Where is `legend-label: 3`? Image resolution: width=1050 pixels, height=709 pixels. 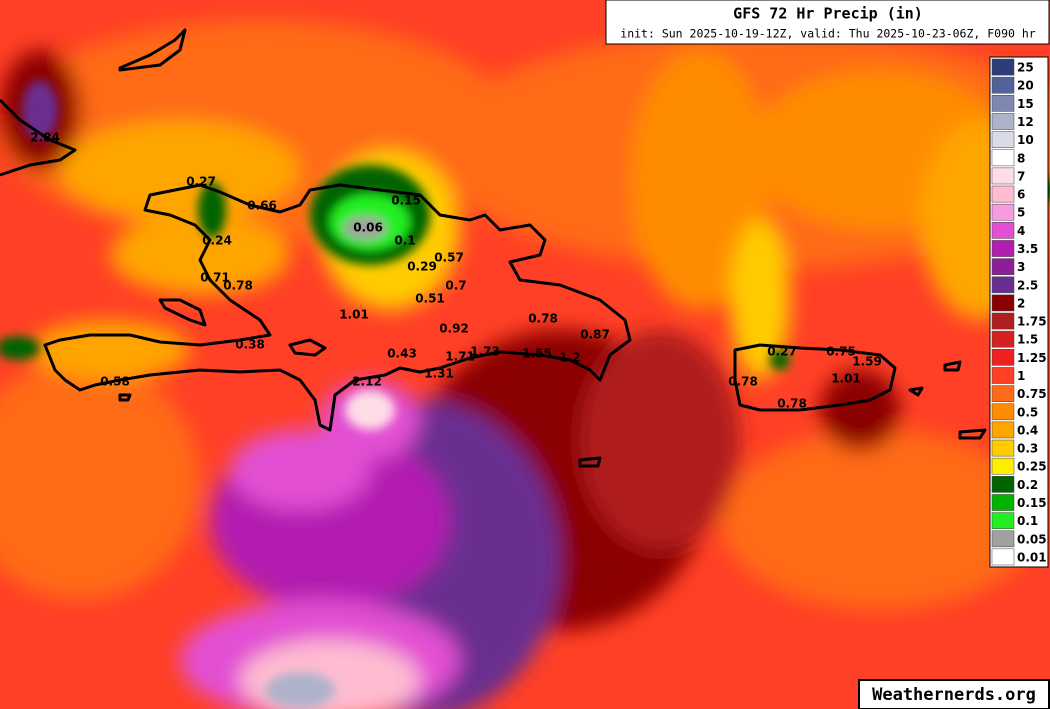
legend-label: 3 is located at coordinates (1021, 267).